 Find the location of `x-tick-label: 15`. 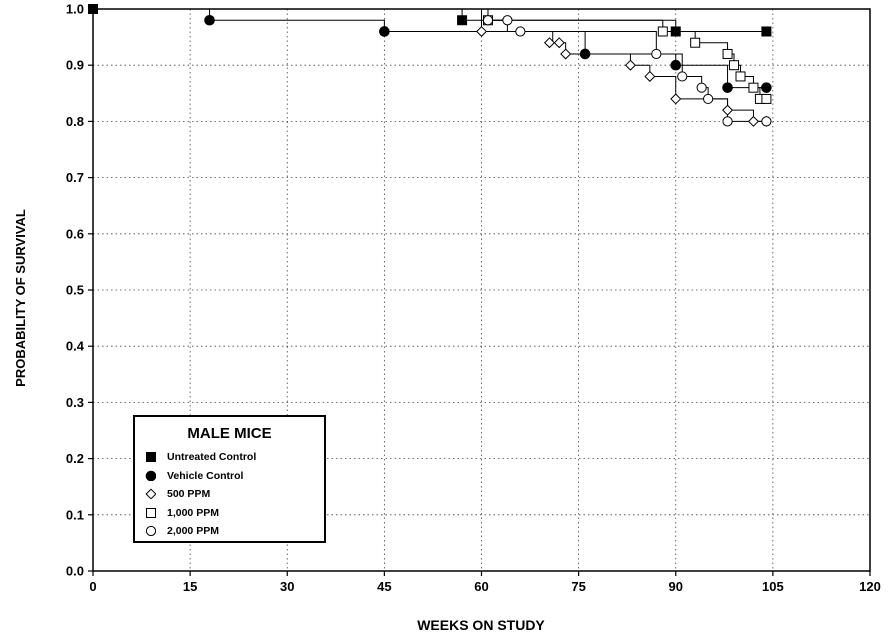

x-tick-label: 15 is located at coordinates (190, 586).